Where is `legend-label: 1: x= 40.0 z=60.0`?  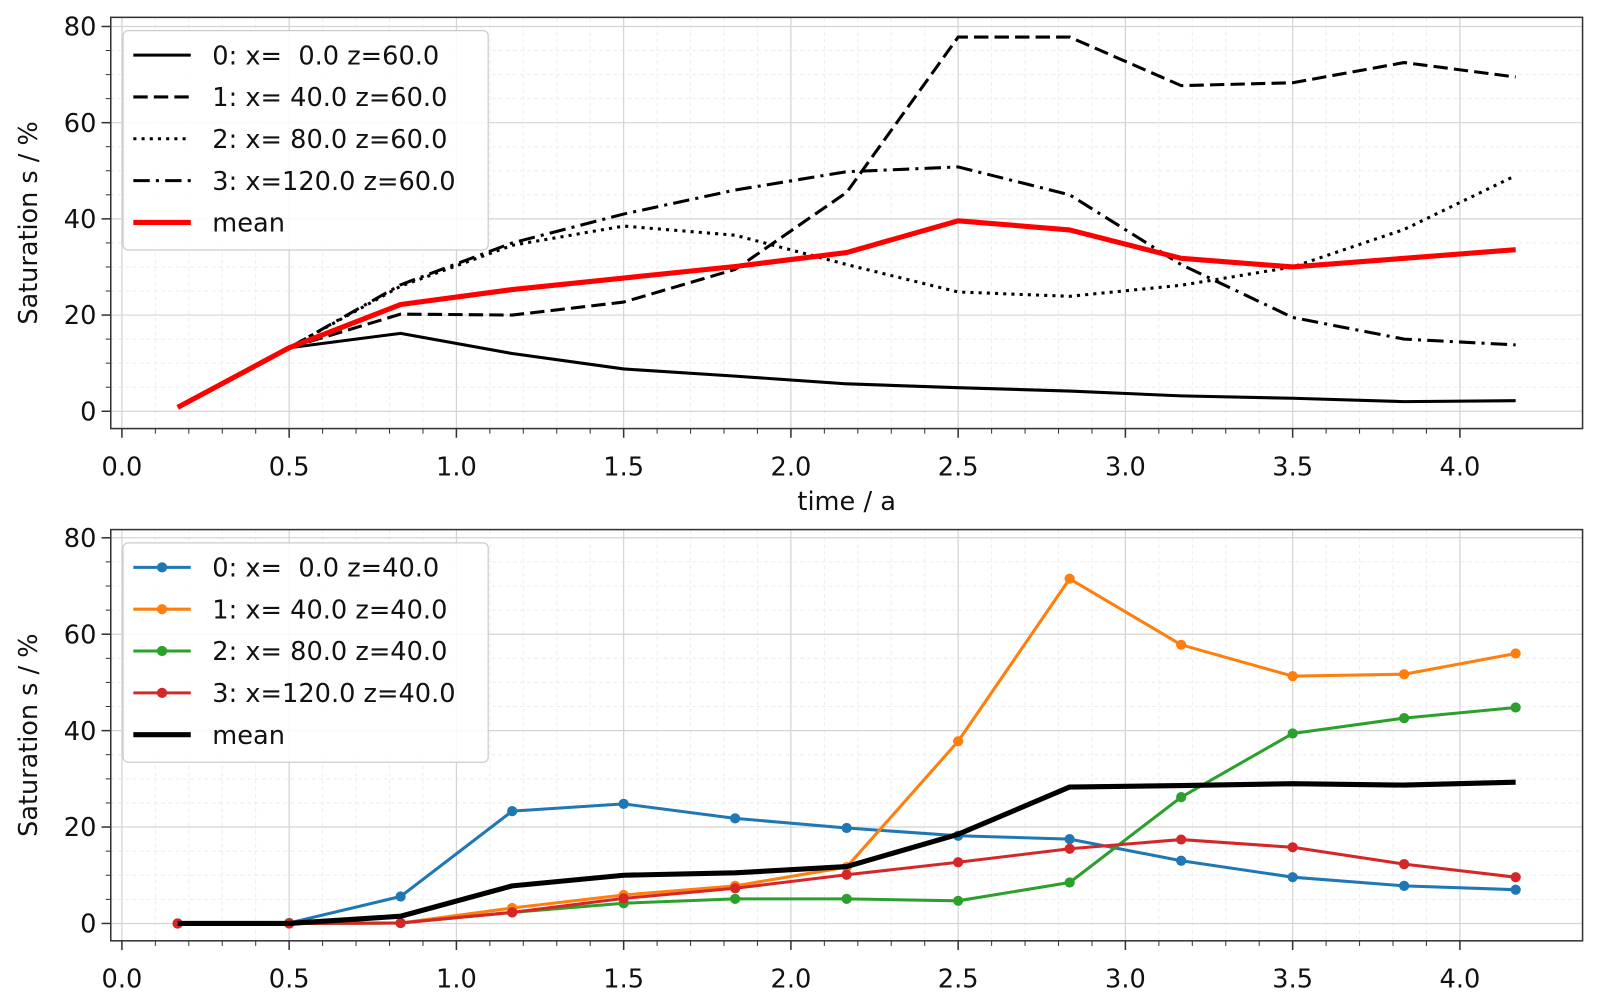
legend-label: 1: x= 40.0 z=60.0 is located at coordinates (329, 98).